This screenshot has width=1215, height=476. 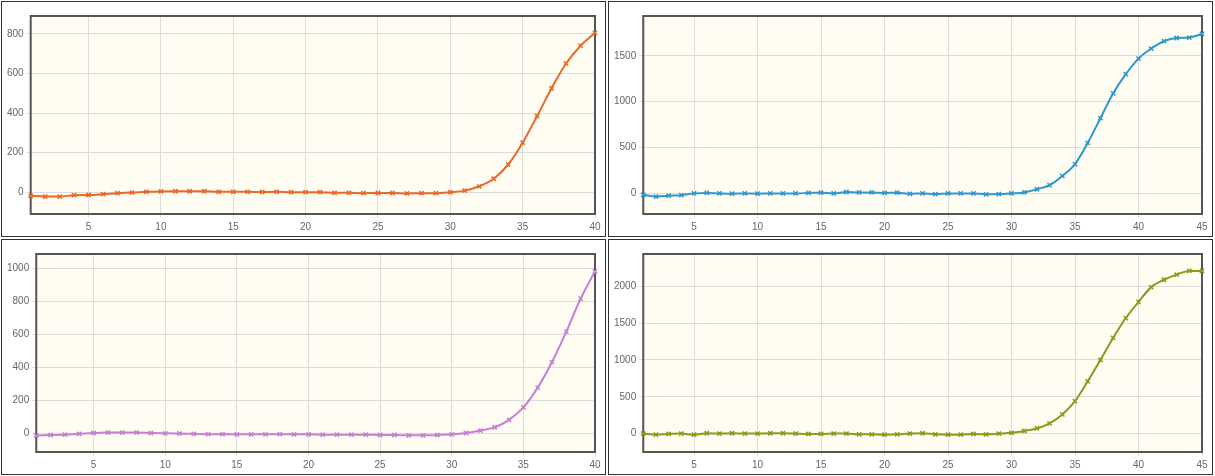 I want to click on y-tick-label: 2000, so click(x=625, y=286).